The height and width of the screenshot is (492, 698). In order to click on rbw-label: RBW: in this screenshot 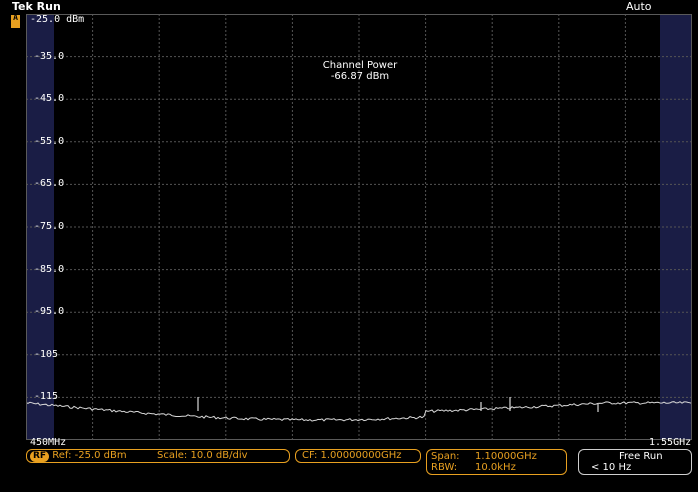, I will do `click(444, 467)`.